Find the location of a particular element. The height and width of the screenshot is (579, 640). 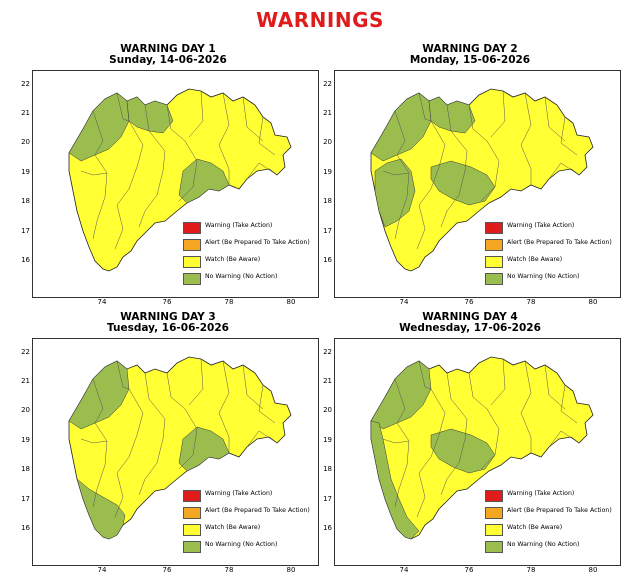

legend-label: Watch (Be Aware) is located at coordinates (233, 527).